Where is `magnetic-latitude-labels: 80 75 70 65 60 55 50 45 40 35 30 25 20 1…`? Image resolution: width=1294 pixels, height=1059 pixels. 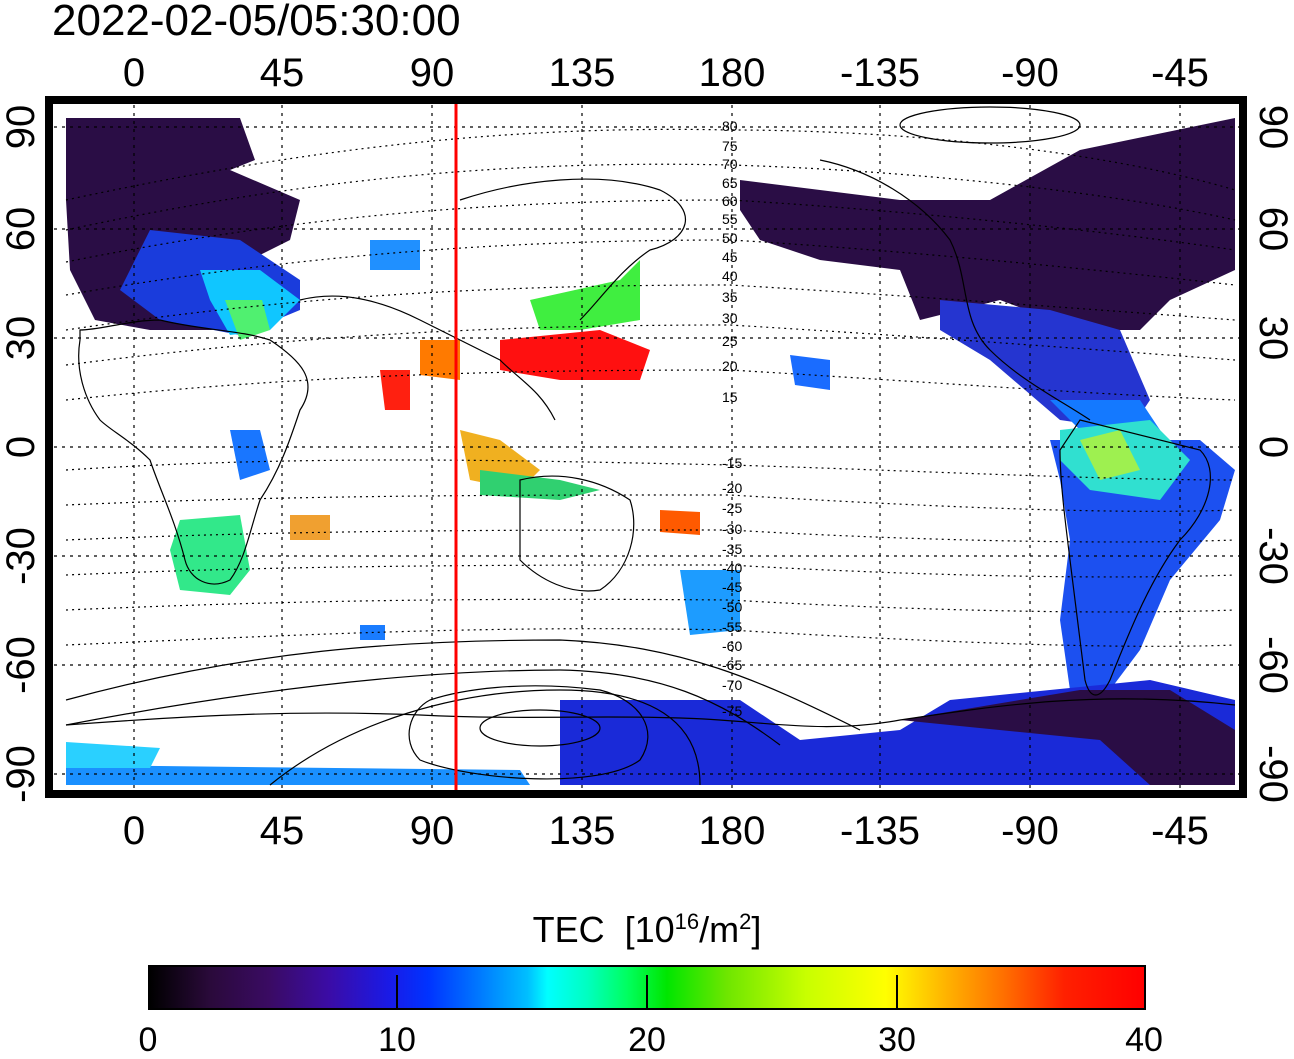 magnetic-latitude-labels: 80 75 70 65 60 55 50 45 40 35 30 25 20 1… is located at coordinates (732, 418).